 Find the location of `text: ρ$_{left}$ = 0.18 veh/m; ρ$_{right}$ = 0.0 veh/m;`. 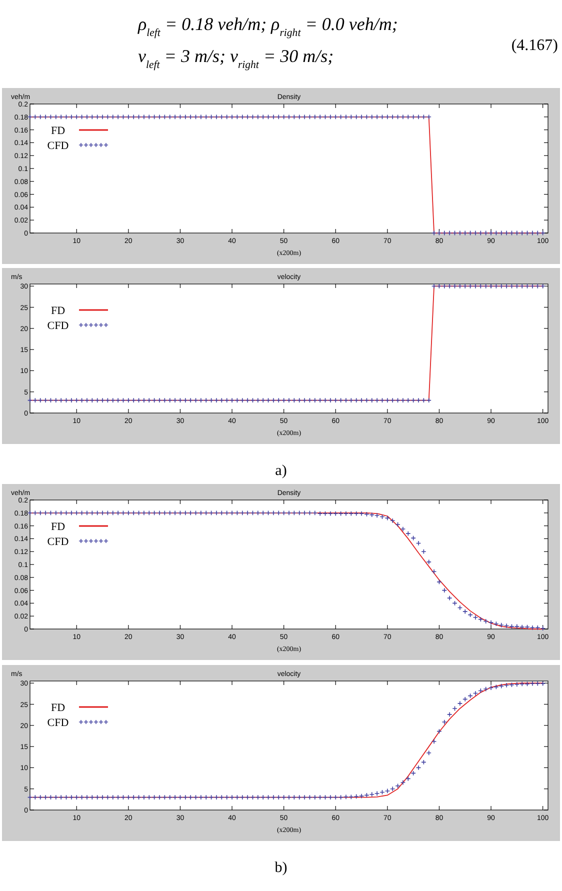

text: ρ$_{left}$ = 0.18 veh/m; ρ$_{right}$ = 0.0 veh/m; is located at coordinates (267, 26).